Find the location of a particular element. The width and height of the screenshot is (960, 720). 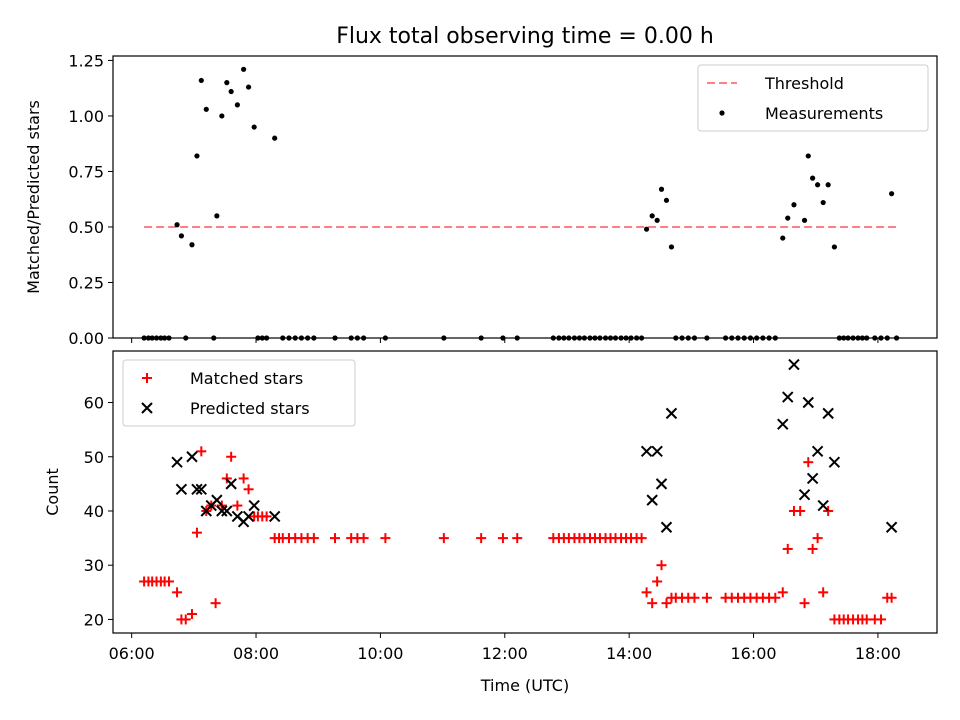

y-tick-label: 0.25 is located at coordinates (86, 282).